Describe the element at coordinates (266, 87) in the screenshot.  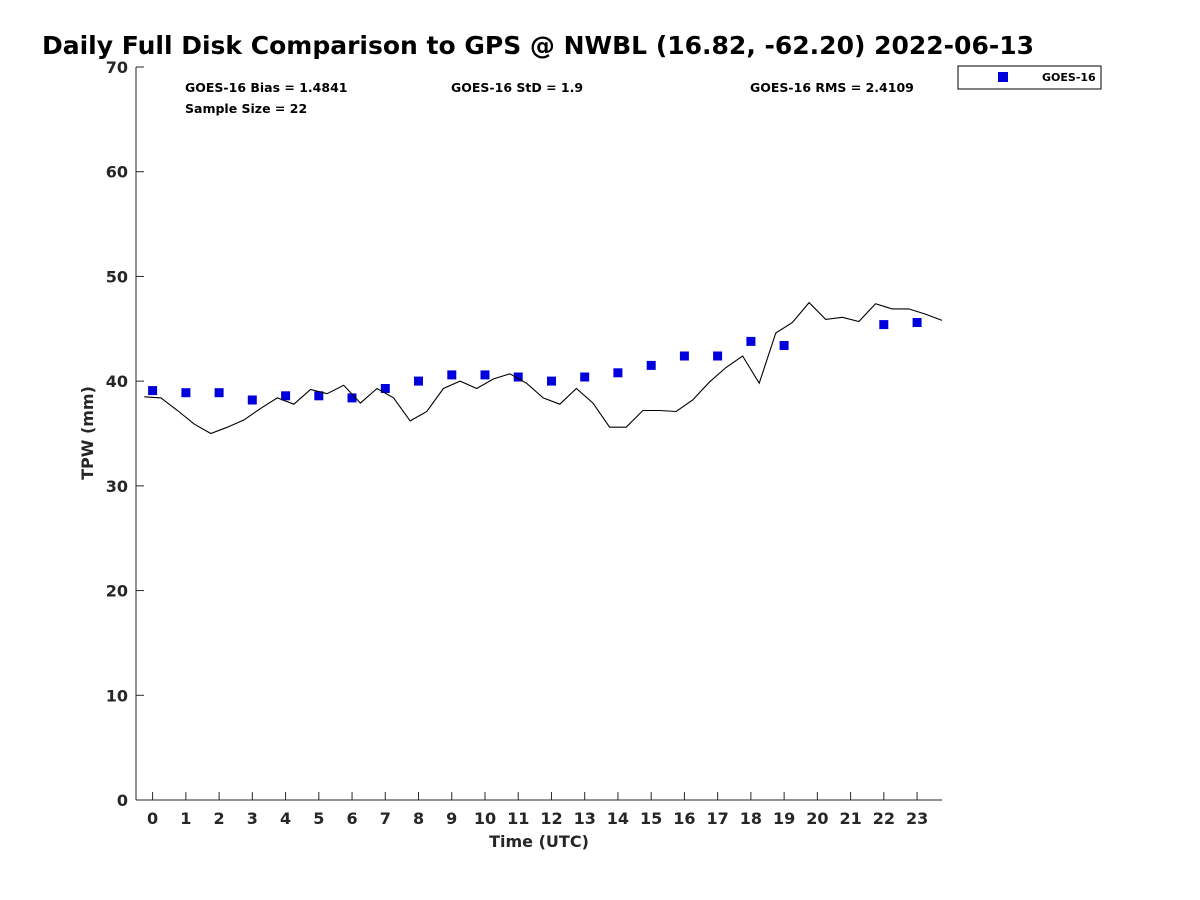
I see `stat-bias: GOES-16 Bias = 1.4841` at that location.